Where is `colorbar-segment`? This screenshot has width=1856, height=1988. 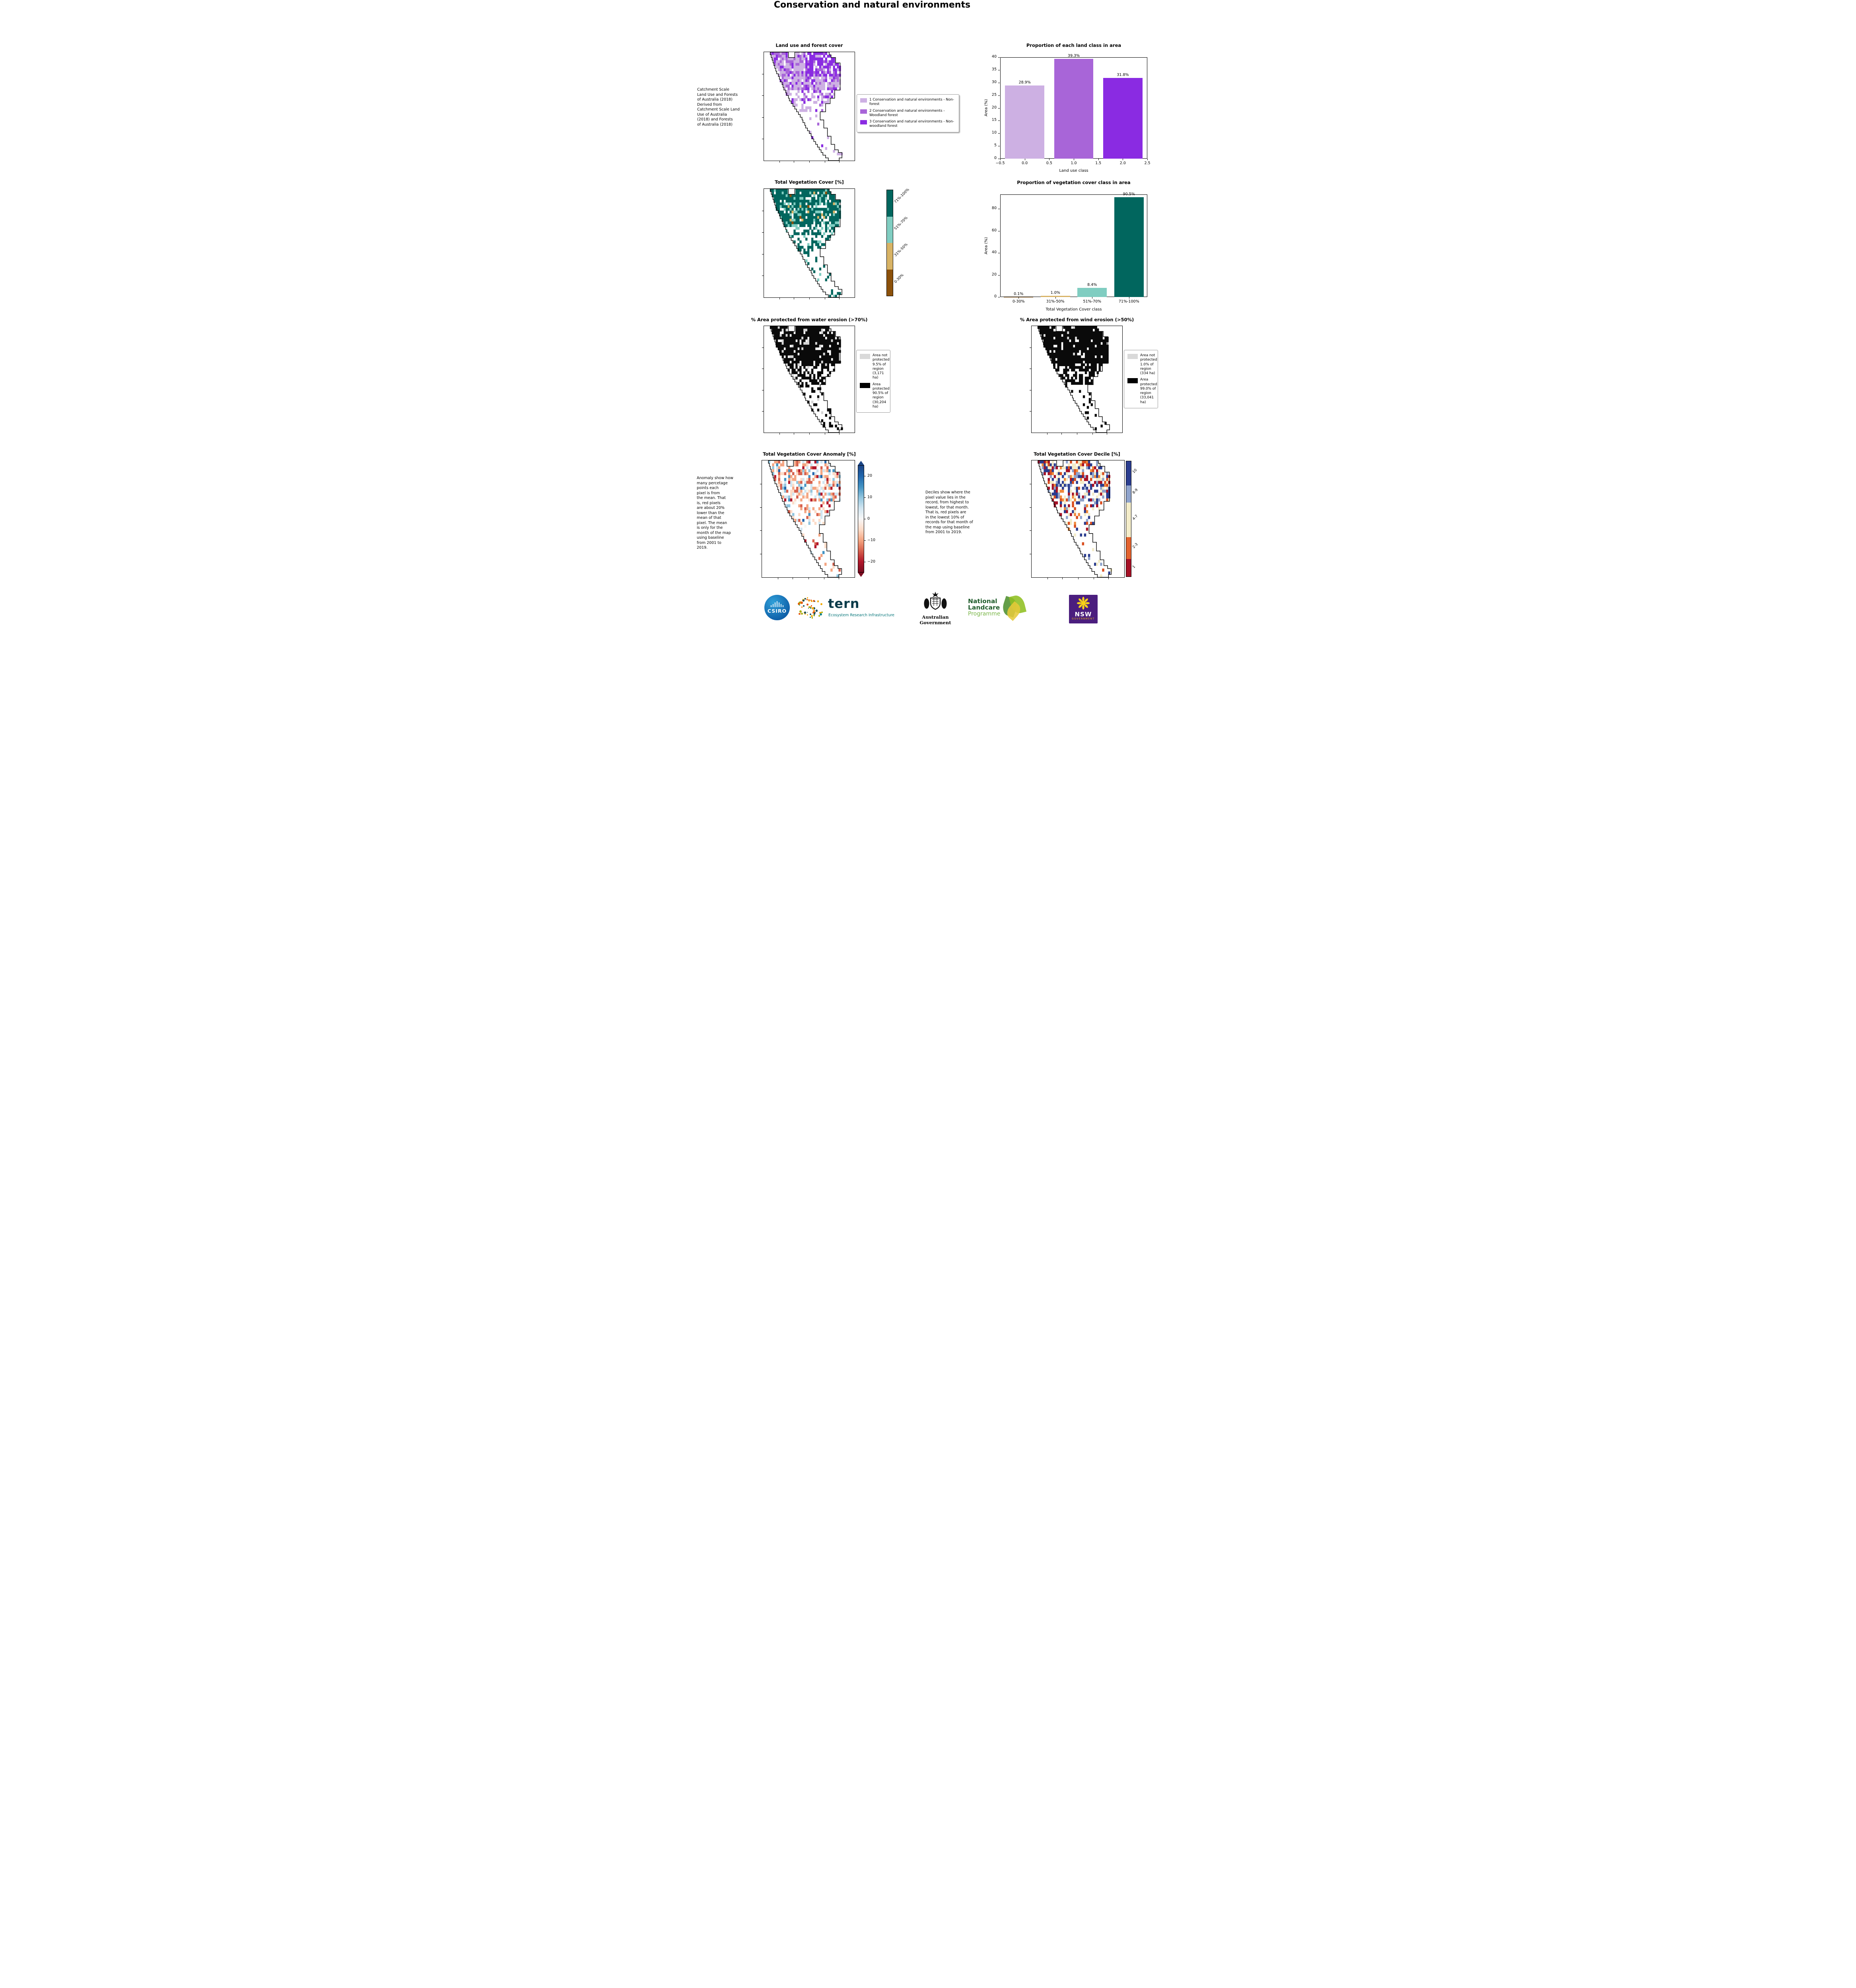
colorbar-segment is located at coordinates (890, 256).